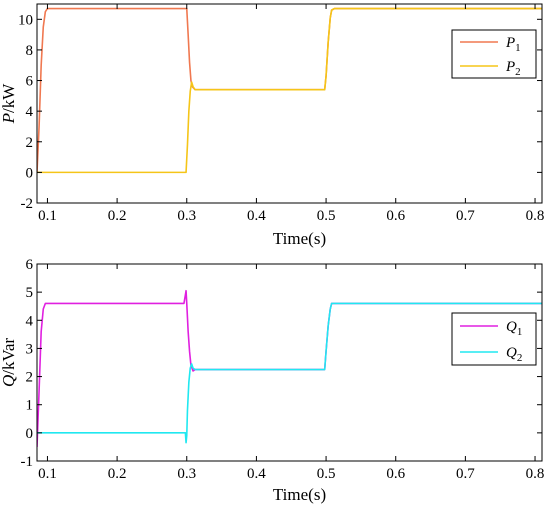 The image size is (547, 506). What do you see at coordinates (30, 51) in the screenshot?
I see `y-tick-label: 8` at bounding box center [30, 51].